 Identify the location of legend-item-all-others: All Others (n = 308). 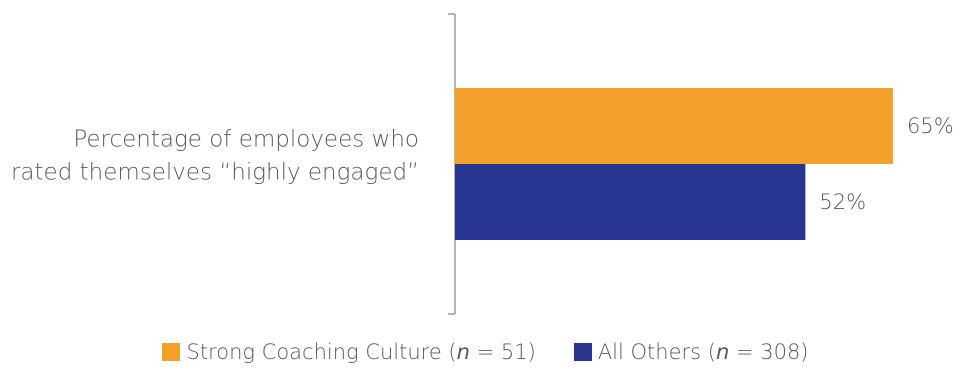
(691, 352).